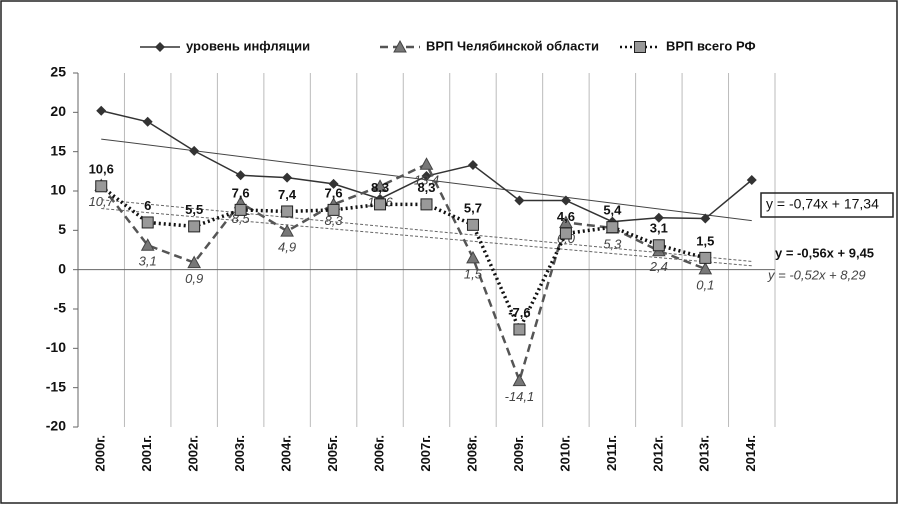 The width and height of the screenshot is (898, 509). Describe the element at coordinates (657, 453) in the screenshot. I see `x-tick-label: 2012г.` at that location.